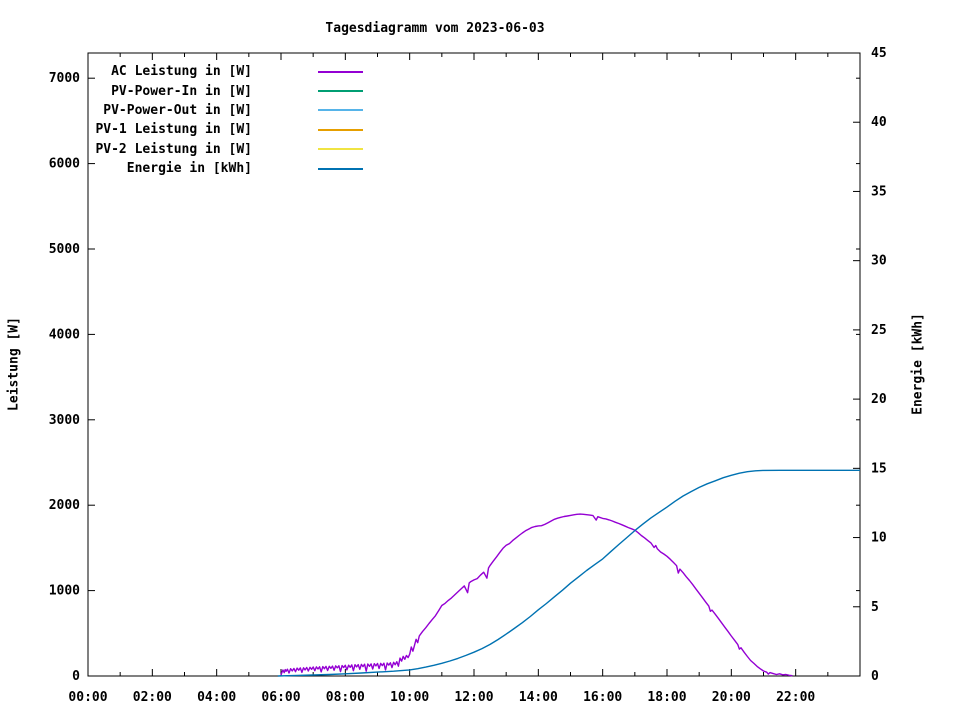 The image size is (960, 720). What do you see at coordinates (345, 697) in the screenshot?
I see `x-tick-label: 08:00` at bounding box center [345, 697].